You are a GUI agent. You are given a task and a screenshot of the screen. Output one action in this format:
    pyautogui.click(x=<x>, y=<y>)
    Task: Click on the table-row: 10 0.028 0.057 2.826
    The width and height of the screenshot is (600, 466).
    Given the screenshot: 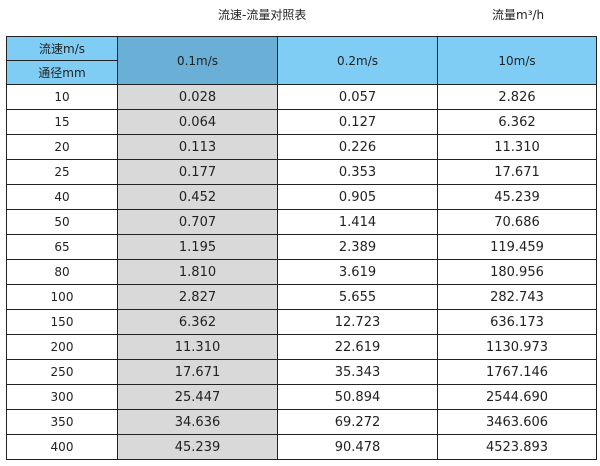 What is the action you would take?
    pyautogui.click(x=301, y=97)
    